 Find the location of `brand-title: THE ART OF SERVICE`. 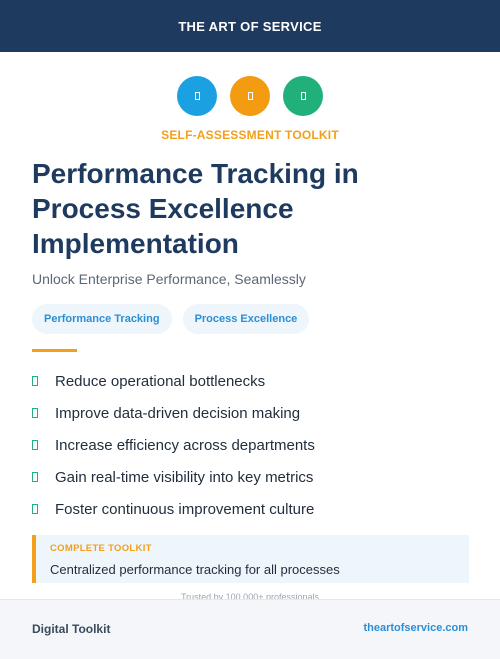

brand-title: THE ART OF SERVICE is located at coordinates (250, 26).